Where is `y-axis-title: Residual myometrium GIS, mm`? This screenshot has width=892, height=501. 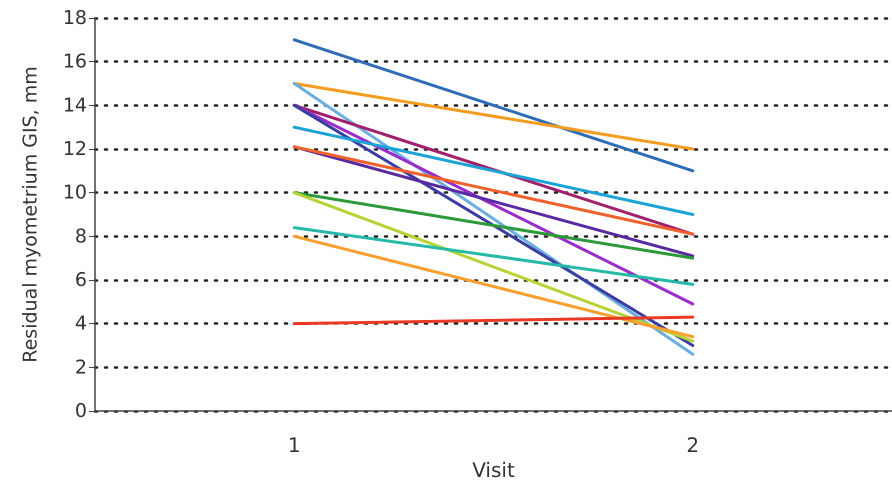 y-axis-title: Residual myometrium GIS, mm is located at coordinates (31, 214).